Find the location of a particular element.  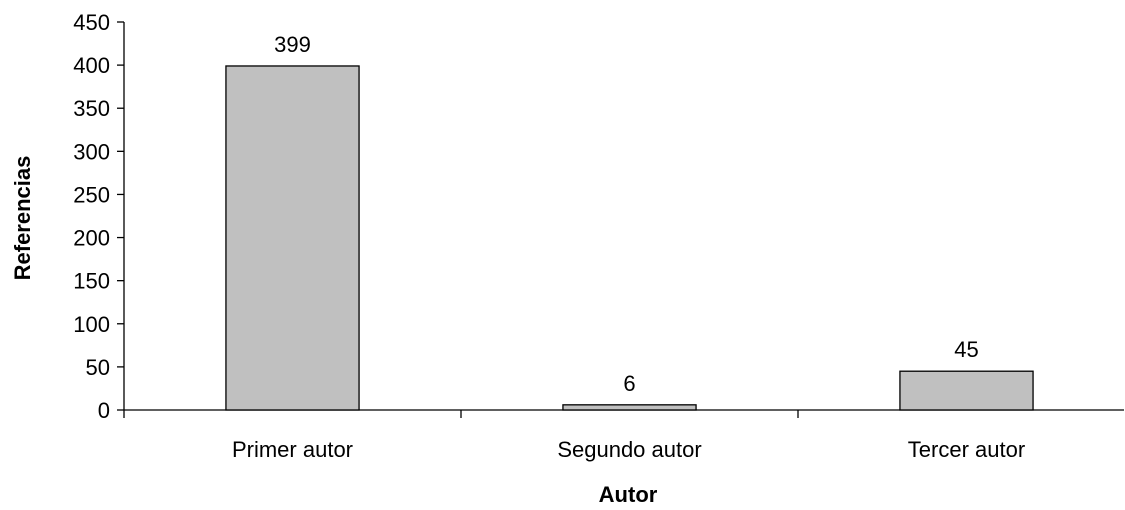

x-axis is located at coordinates (623, 413).